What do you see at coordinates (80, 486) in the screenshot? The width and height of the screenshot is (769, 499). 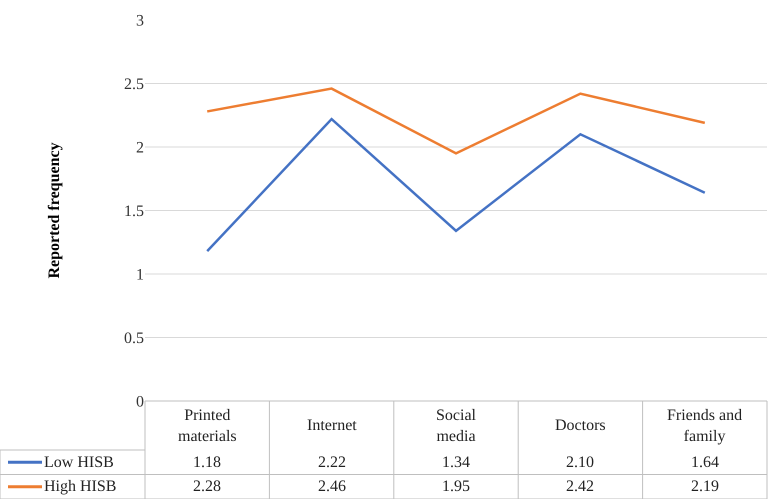 I see `legend-label: High HISB` at bounding box center [80, 486].